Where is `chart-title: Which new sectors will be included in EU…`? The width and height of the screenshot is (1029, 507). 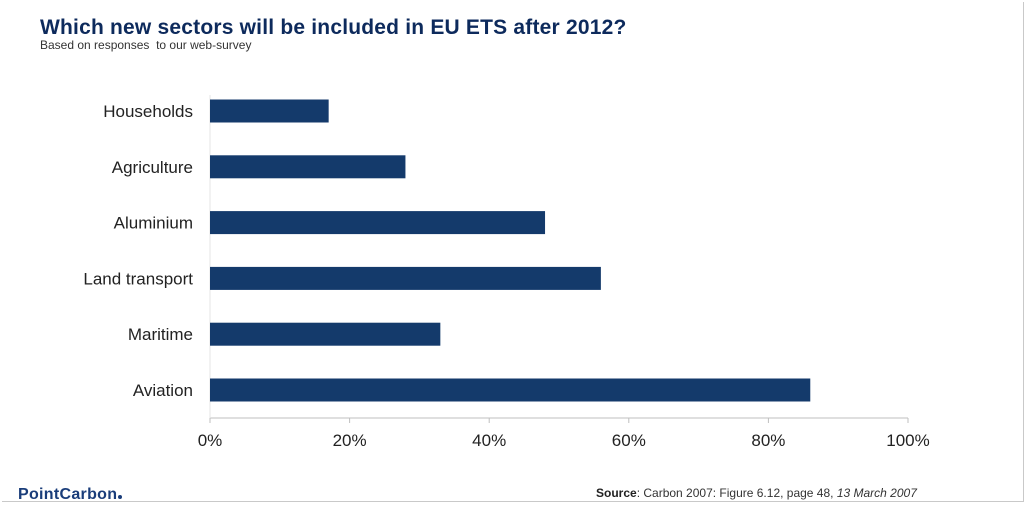
chart-title: Which new sectors will be included in EU… is located at coordinates (333, 27).